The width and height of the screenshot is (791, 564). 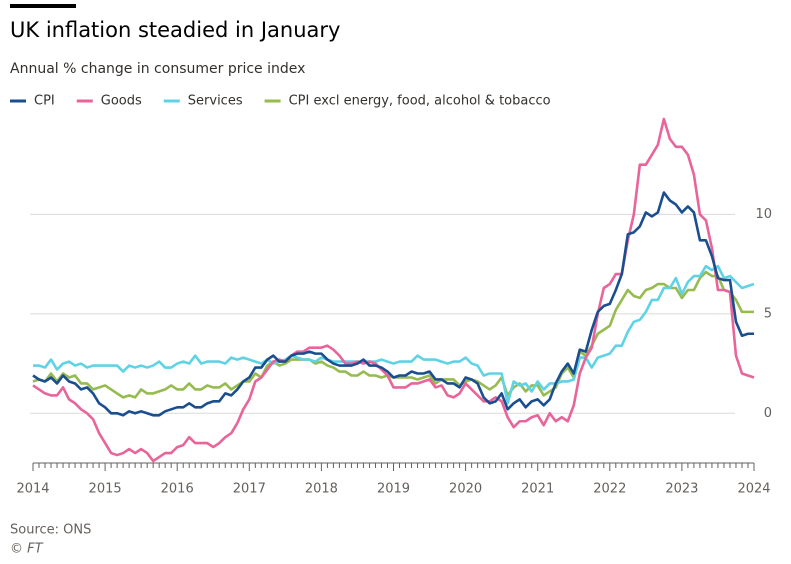 What do you see at coordinates (249, 489) in the screenshot?
I see `x-tick-label: 2017` at bounding box center [249, 489].